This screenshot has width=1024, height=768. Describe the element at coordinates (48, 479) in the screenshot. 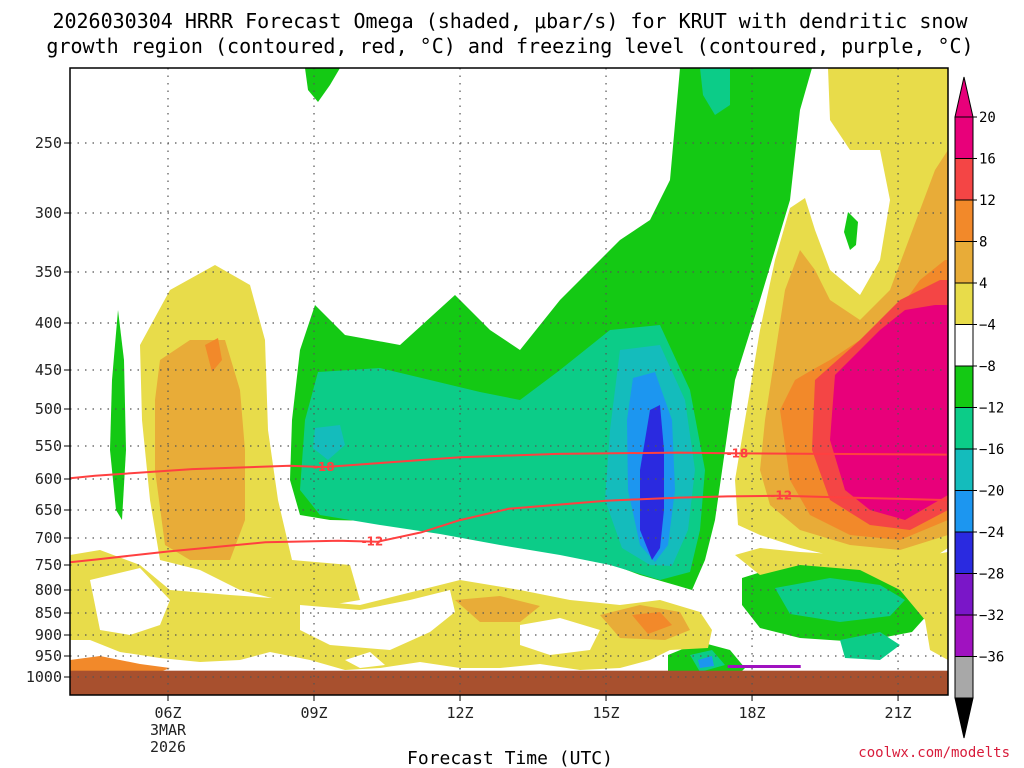

I see `y-tick-label-600: 600` at that location.